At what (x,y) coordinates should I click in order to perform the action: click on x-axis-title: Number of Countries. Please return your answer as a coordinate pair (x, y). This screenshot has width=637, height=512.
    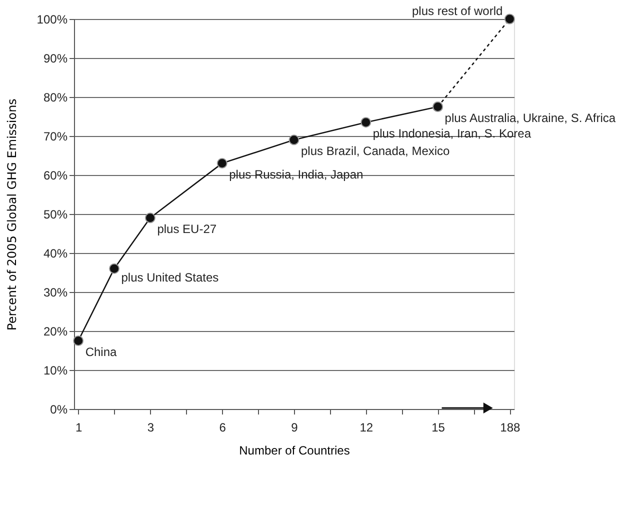
    Looking at the image, I should click on (294, 451).